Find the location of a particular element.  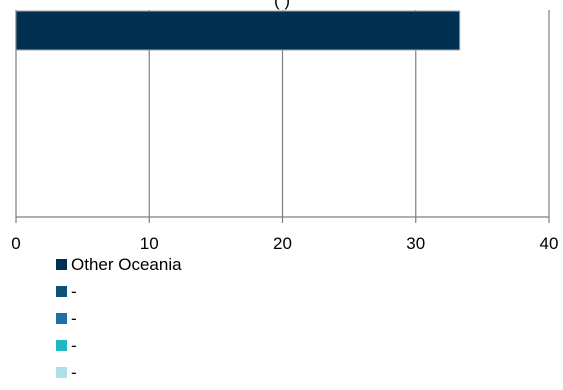

x-tick-label: 40 is located at coordinates (549, 243).